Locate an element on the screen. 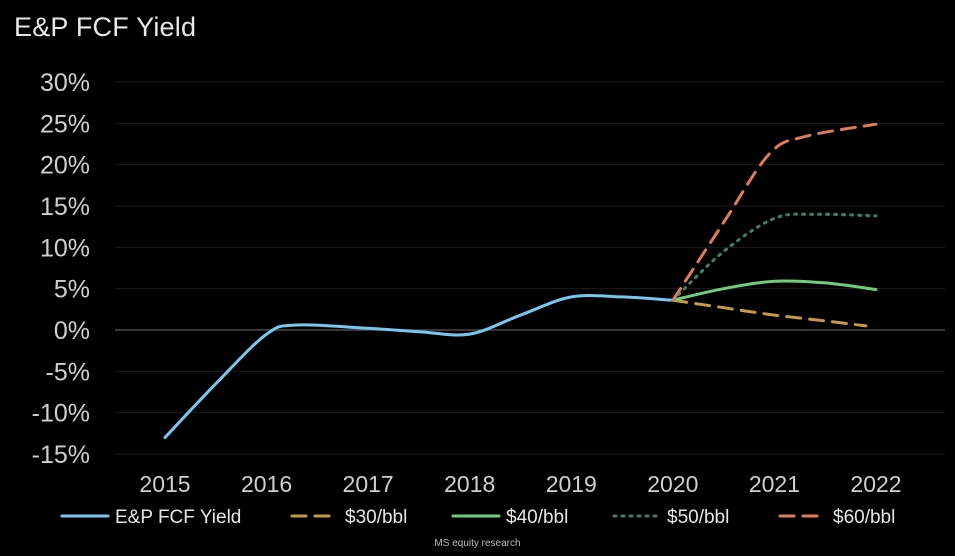 Image resolution: width=955 pixels, height=556 pixels. series-line-40-bbl is located at coordinates (774, 290).